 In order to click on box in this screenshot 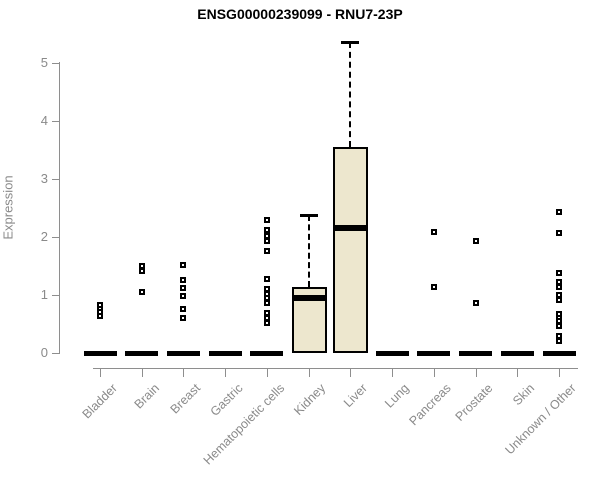, I will do `click(351, 250)`.